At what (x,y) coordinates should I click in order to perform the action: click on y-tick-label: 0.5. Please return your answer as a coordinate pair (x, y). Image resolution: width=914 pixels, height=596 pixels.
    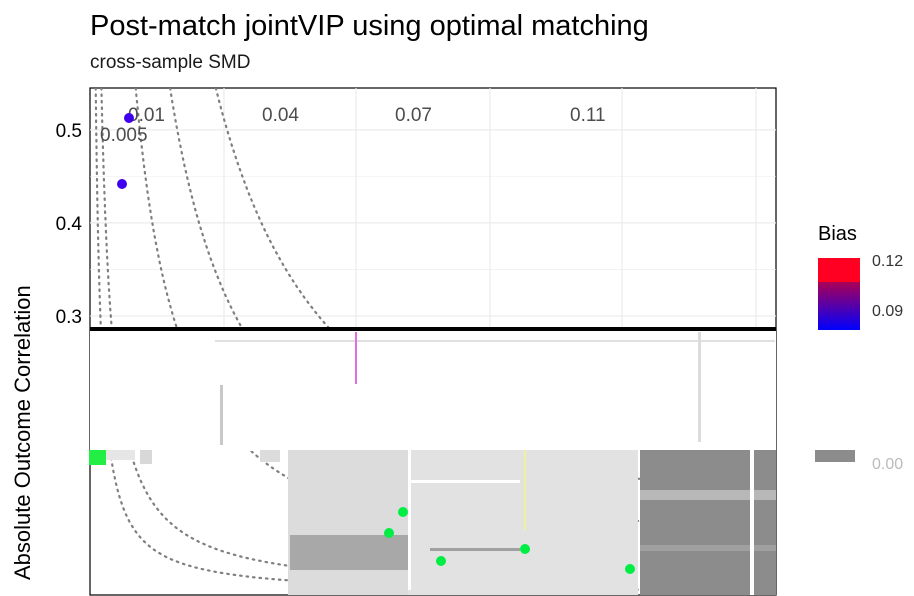
    Looking at the image, I should click on (69, 131).